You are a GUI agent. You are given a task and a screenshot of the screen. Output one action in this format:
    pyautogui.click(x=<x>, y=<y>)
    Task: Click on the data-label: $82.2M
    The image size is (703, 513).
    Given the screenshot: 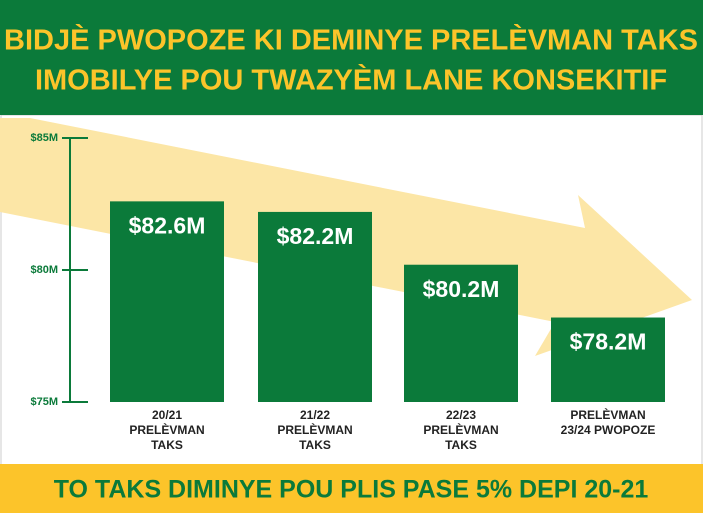 What is the action you would take?
    pyautogui.click(x=315, y=236)
    